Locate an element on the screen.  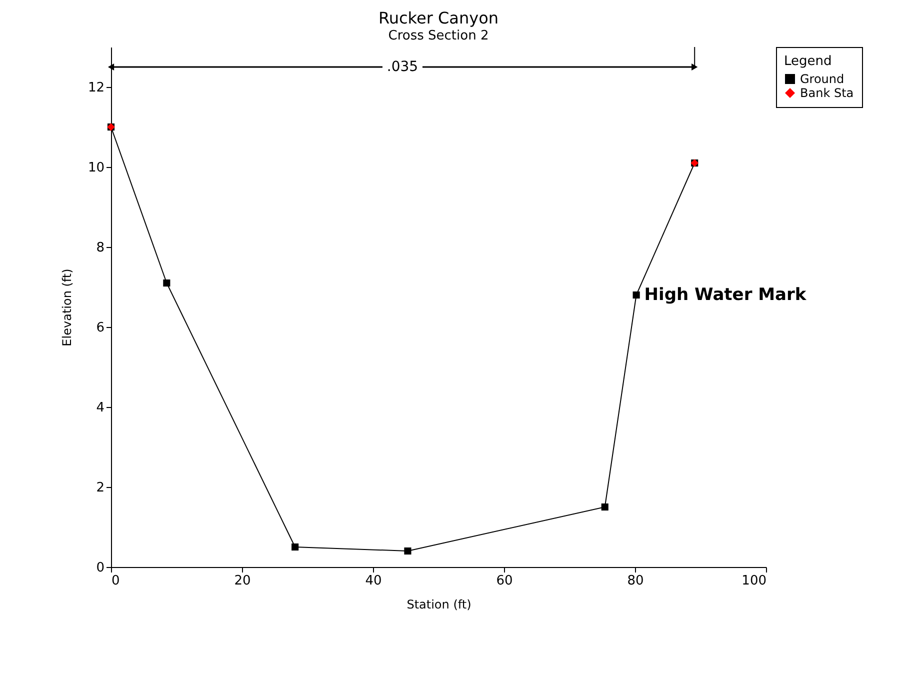
chart-title: Rucker Canyon is located at coordinates (438, 18).